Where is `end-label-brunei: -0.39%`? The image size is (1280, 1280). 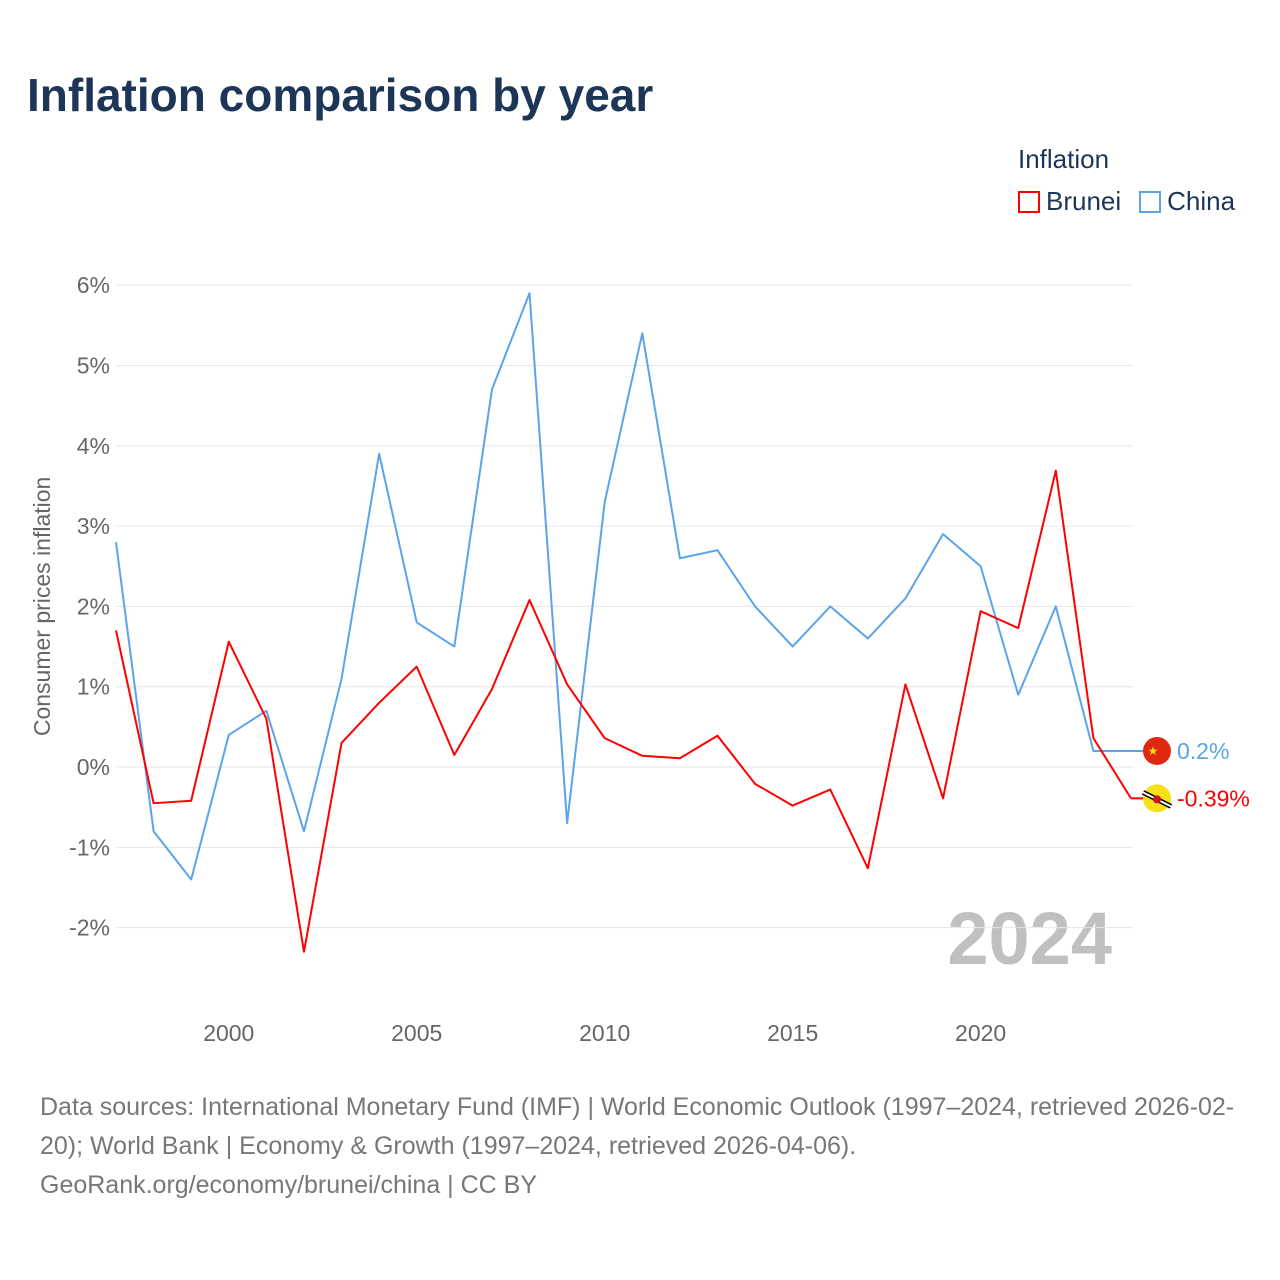 end-label-brunei: -0.39% is located at coordinates (1213, 798).